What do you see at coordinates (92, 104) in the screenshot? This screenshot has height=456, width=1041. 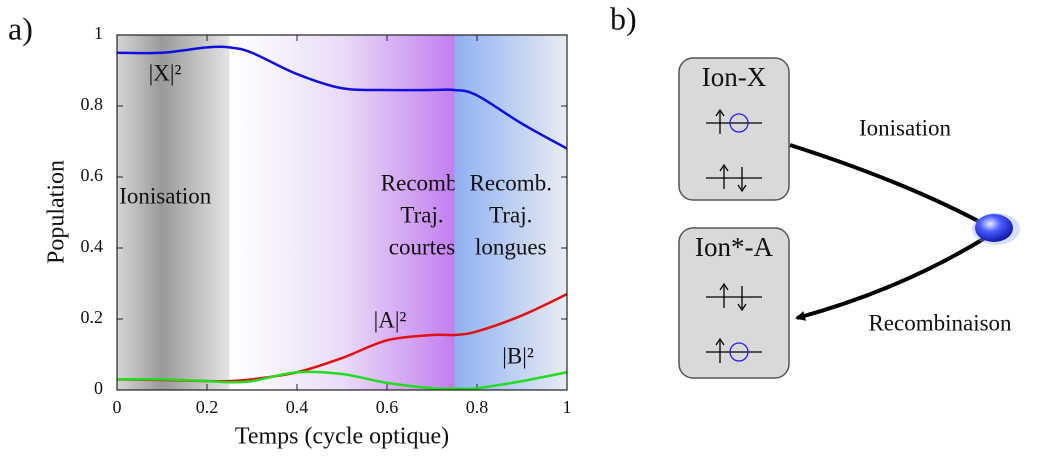 I see `y-tick-label: 0.8` at bounding box center [92, 104].